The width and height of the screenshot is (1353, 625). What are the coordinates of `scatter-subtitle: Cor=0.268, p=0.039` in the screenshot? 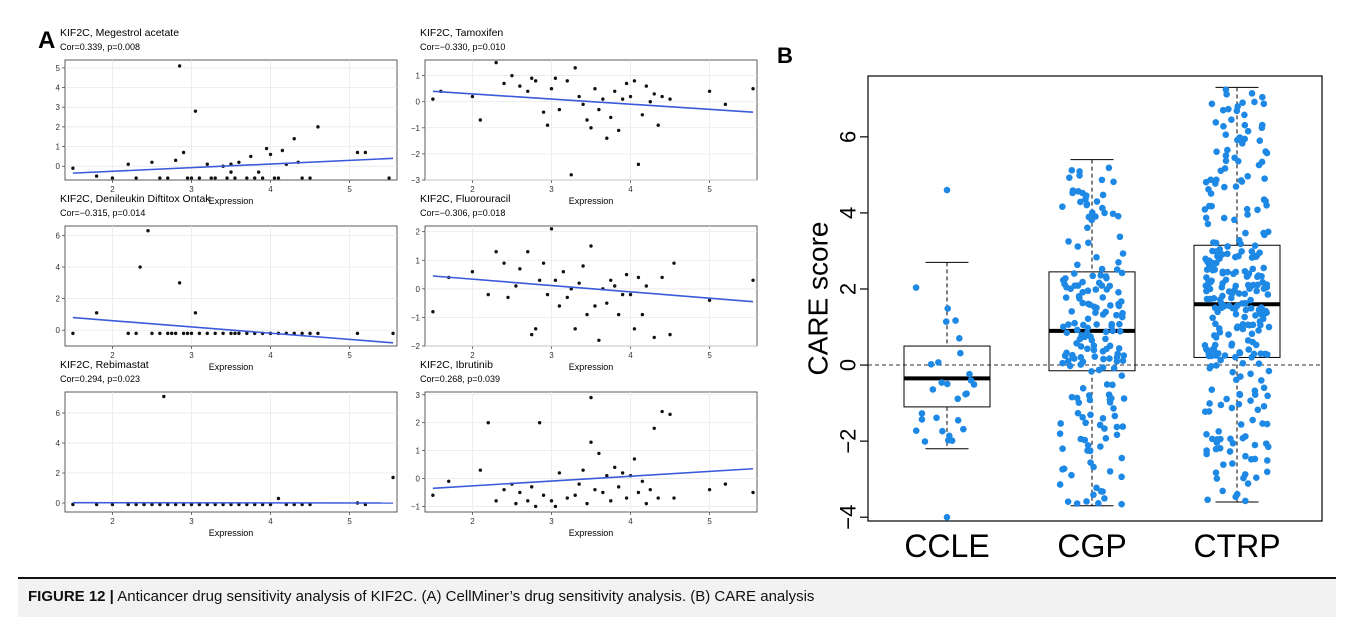 It's located at (460, 379).